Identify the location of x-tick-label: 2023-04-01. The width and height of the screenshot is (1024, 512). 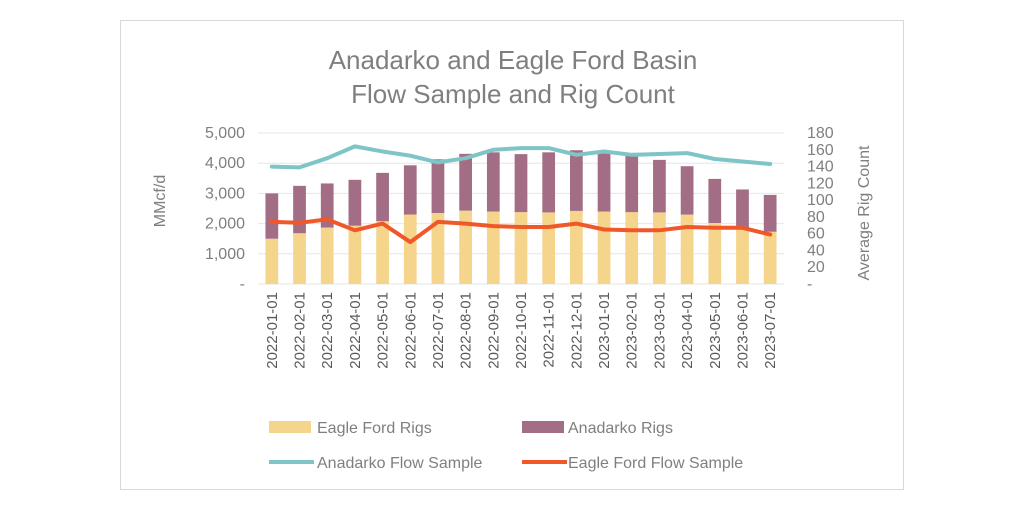
(687, 330).